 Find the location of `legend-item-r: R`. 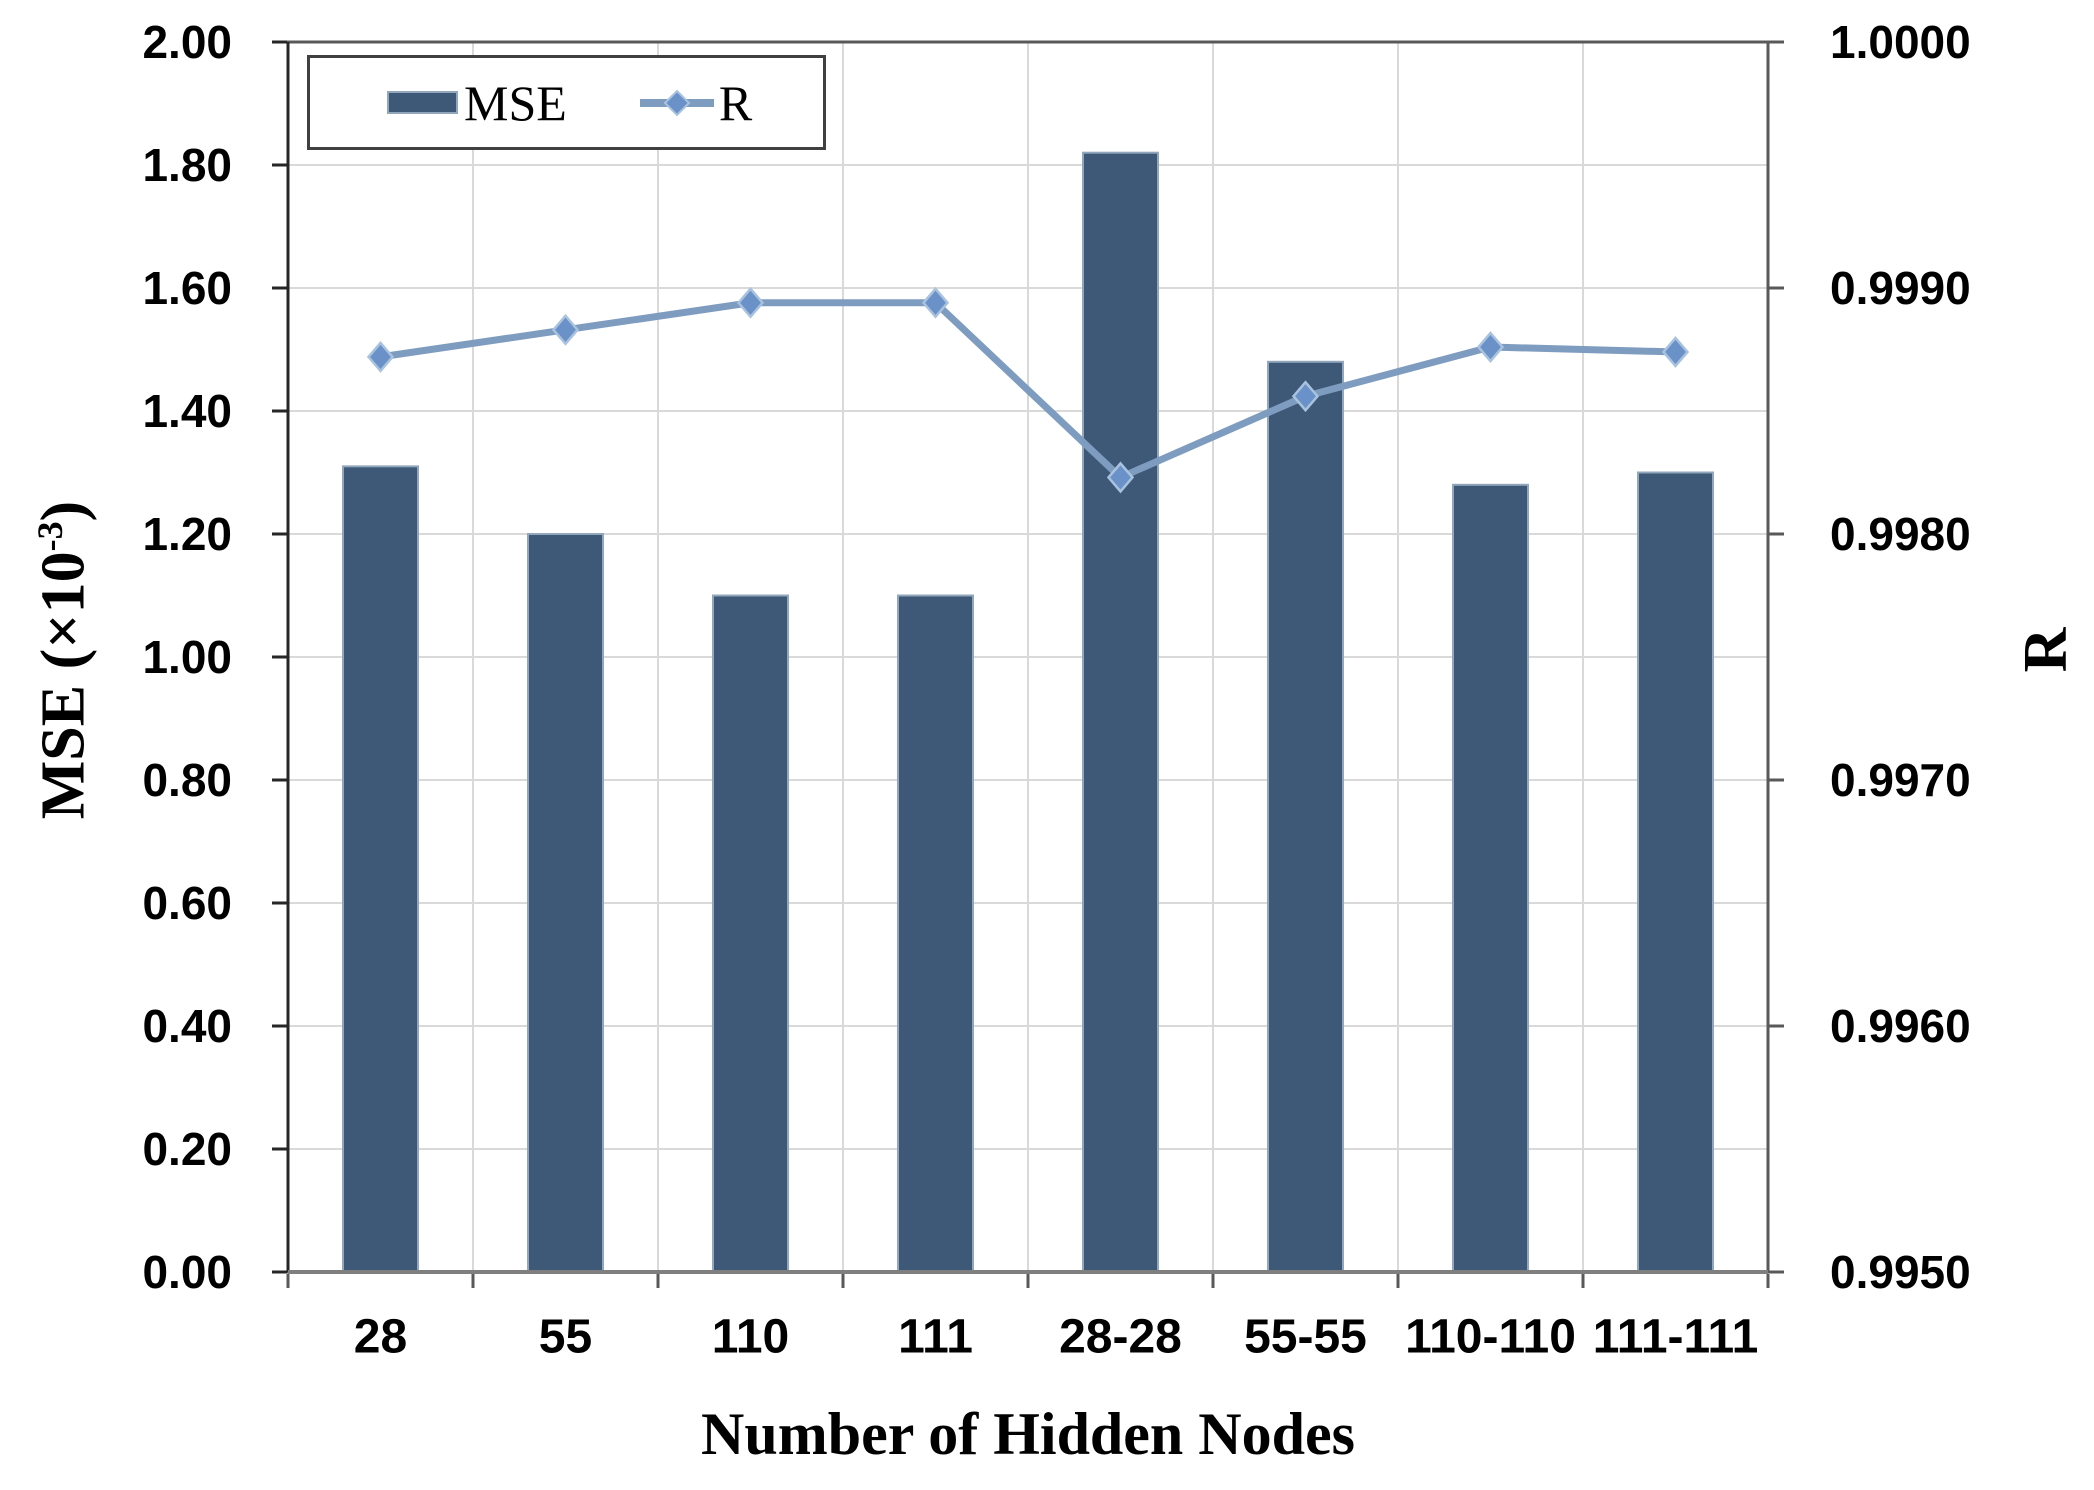

legend-item-r: R is located at coordinates (695, 103).